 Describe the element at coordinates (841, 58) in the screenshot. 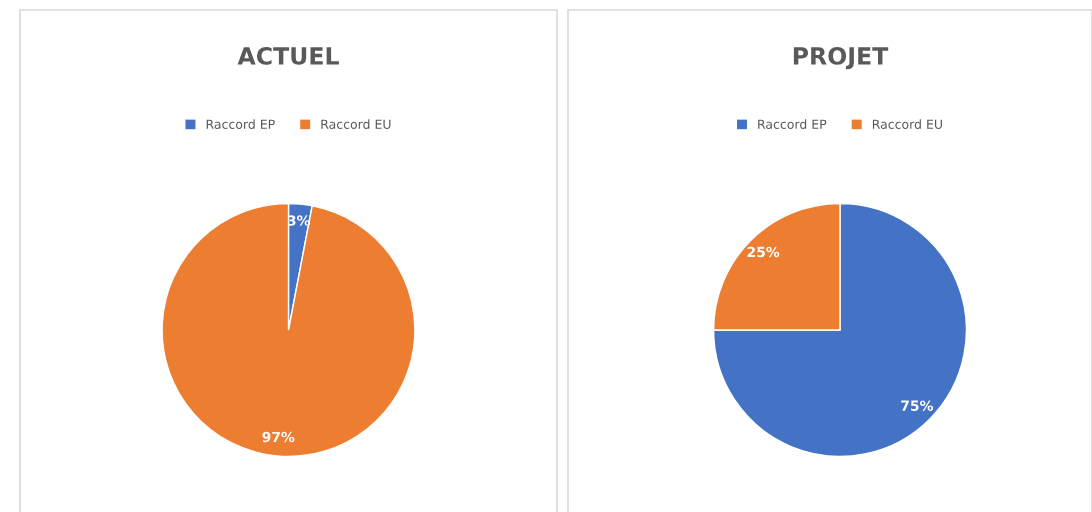

I see `chart-title: PROJET` at that location.